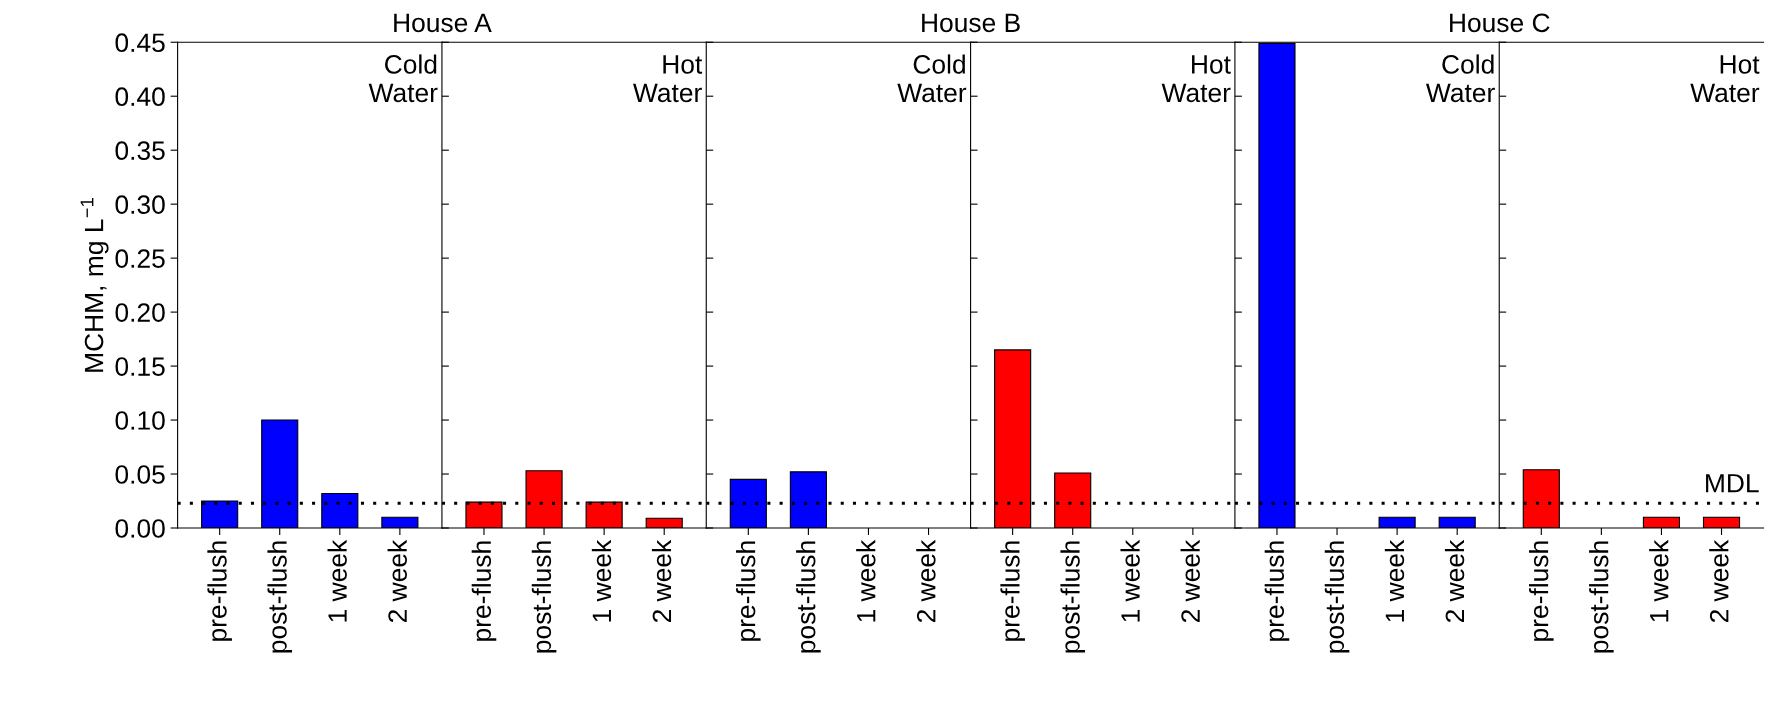  Describe the element at coordinates (94, 285) in the screenshot. I see `y-axis-title: MCHM, mg L$^{−1}$` at that location.